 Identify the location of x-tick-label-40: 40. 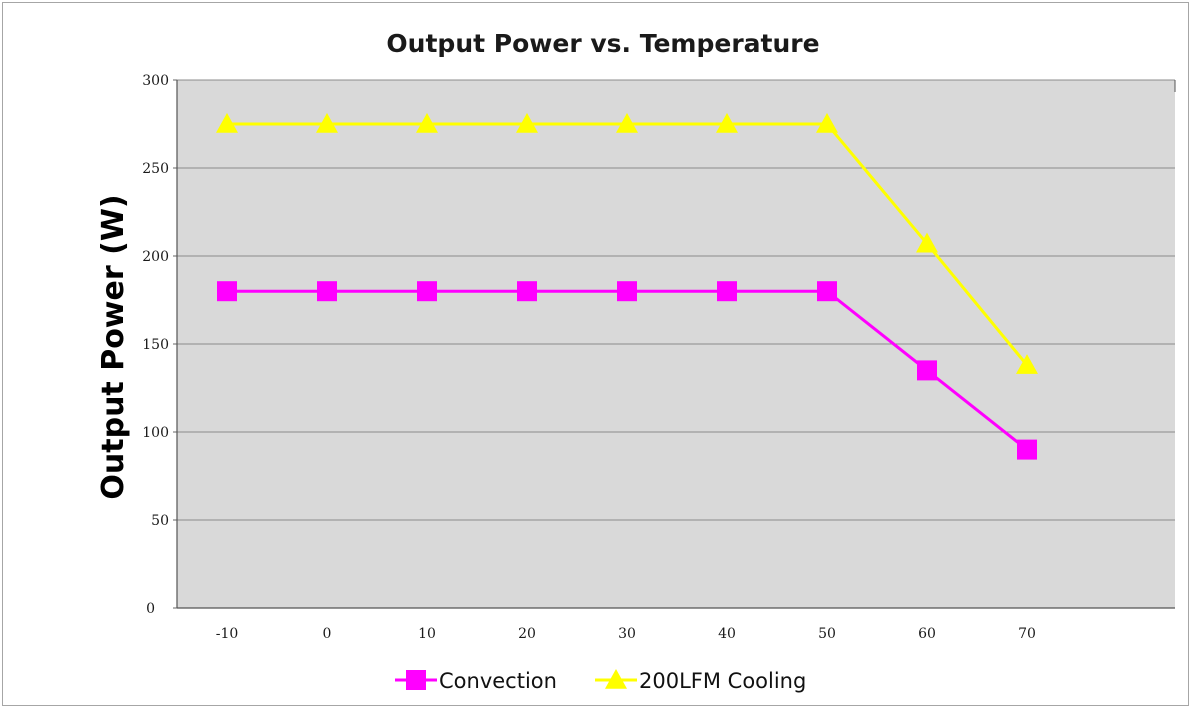
(727, 634).